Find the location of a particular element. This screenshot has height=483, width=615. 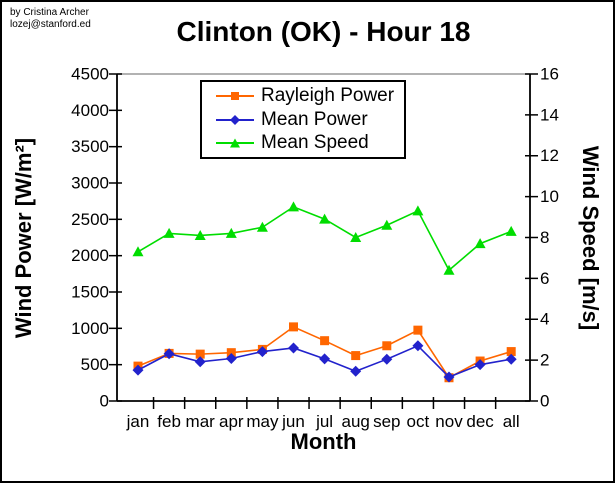

series-mean-speed is located at coordinates (324, 238).